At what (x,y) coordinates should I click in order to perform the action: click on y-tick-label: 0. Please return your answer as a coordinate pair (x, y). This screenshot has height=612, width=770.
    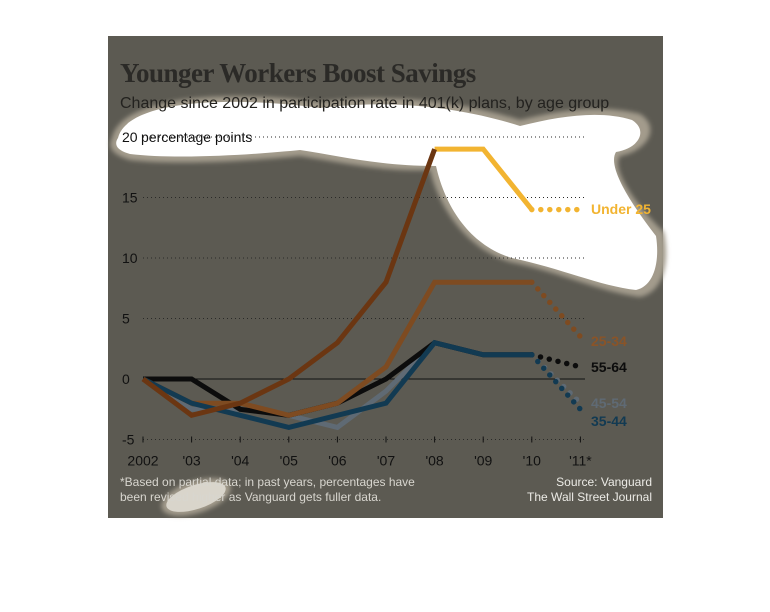
    Looking at the image, I should click on (126, 379).